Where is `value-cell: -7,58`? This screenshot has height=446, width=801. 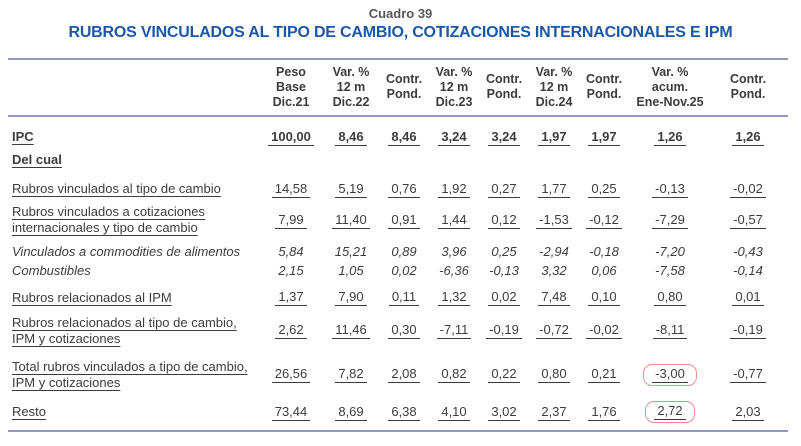 value-cell: -7,58 is located at coordinates (670, 271).